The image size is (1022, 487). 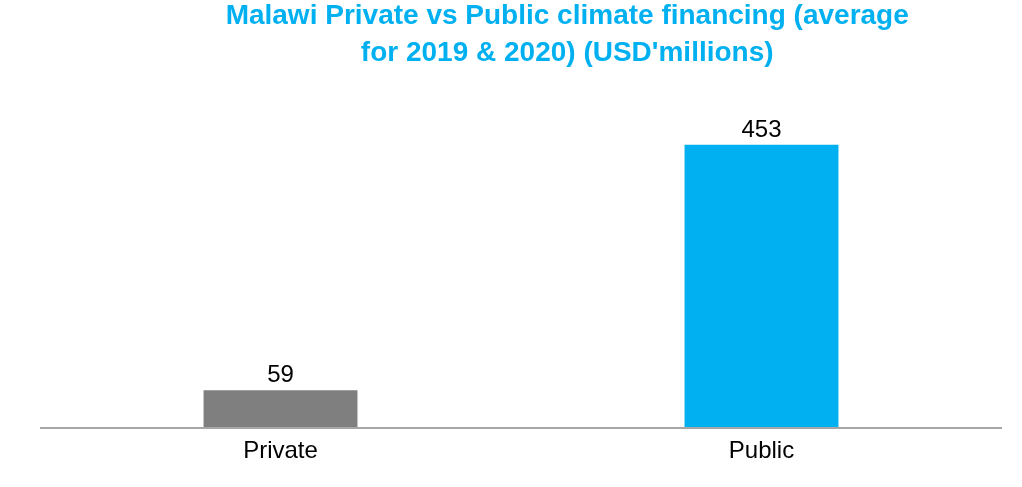 I want to click on x-tick-label: Private, so click(x=280, y=449).